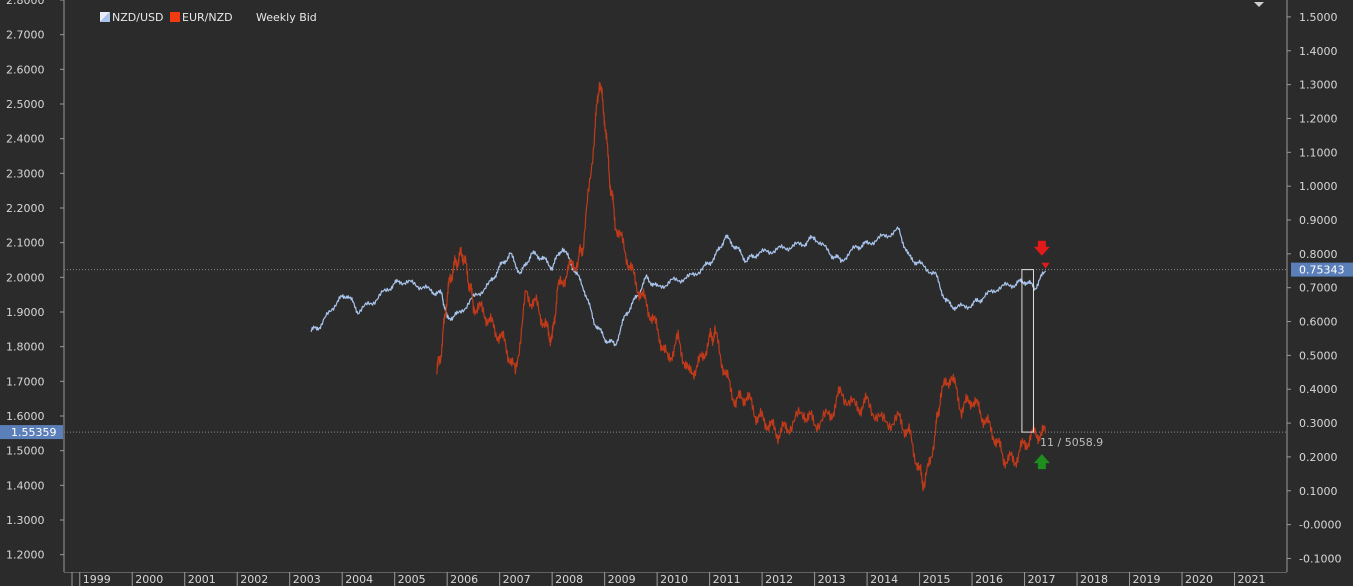  What do you see at coordinates (1318, 389) in the screenshot?
I see `right-tick-label: 0.4000` at bounding box center [1318, 389].